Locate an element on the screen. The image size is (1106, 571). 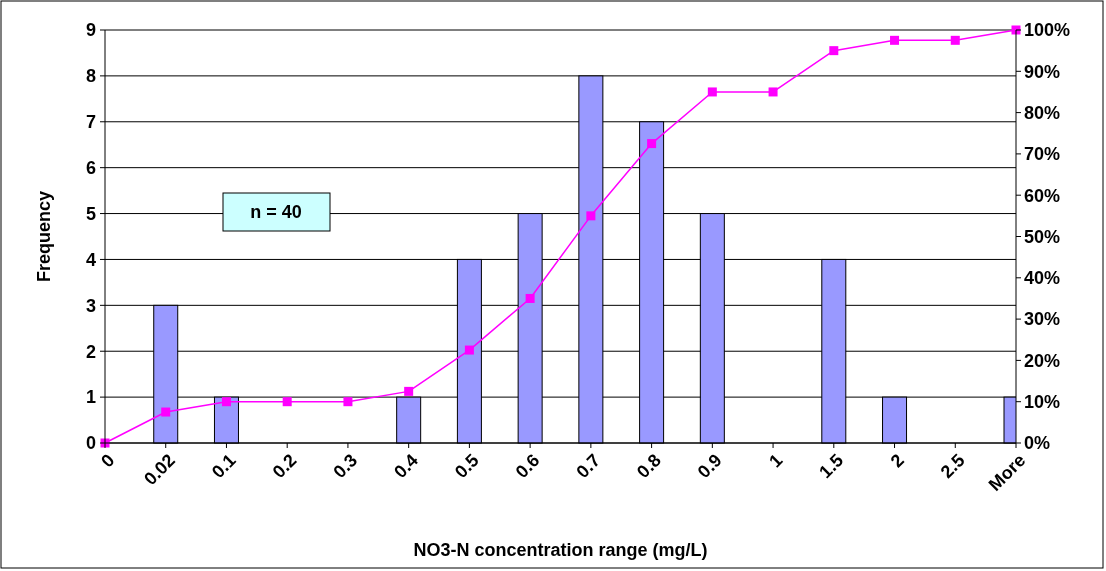
y-tick-label: 3 is located at coordinates (90, 305).